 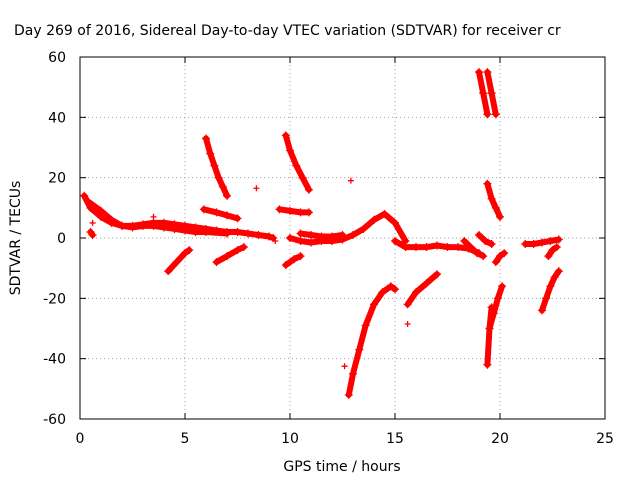 What do you see at coordinates (16, 238) in the screenshot?
I see `y-axis-label: SDTVAR / TECUs` at bounding box center [16, 238].